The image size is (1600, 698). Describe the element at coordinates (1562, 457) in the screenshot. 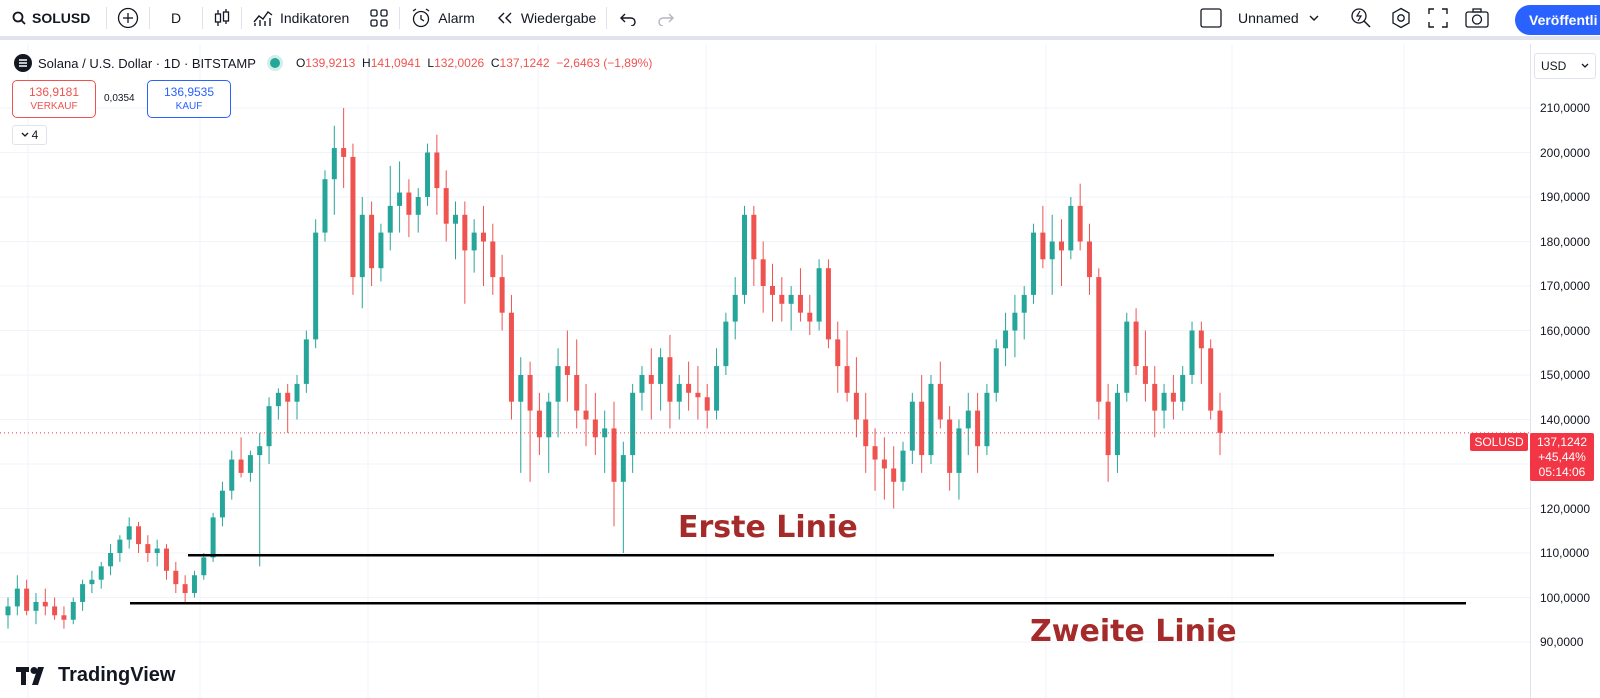

I see `last-price-label: 137,1242 +45,44% 05:14:06` at that location.